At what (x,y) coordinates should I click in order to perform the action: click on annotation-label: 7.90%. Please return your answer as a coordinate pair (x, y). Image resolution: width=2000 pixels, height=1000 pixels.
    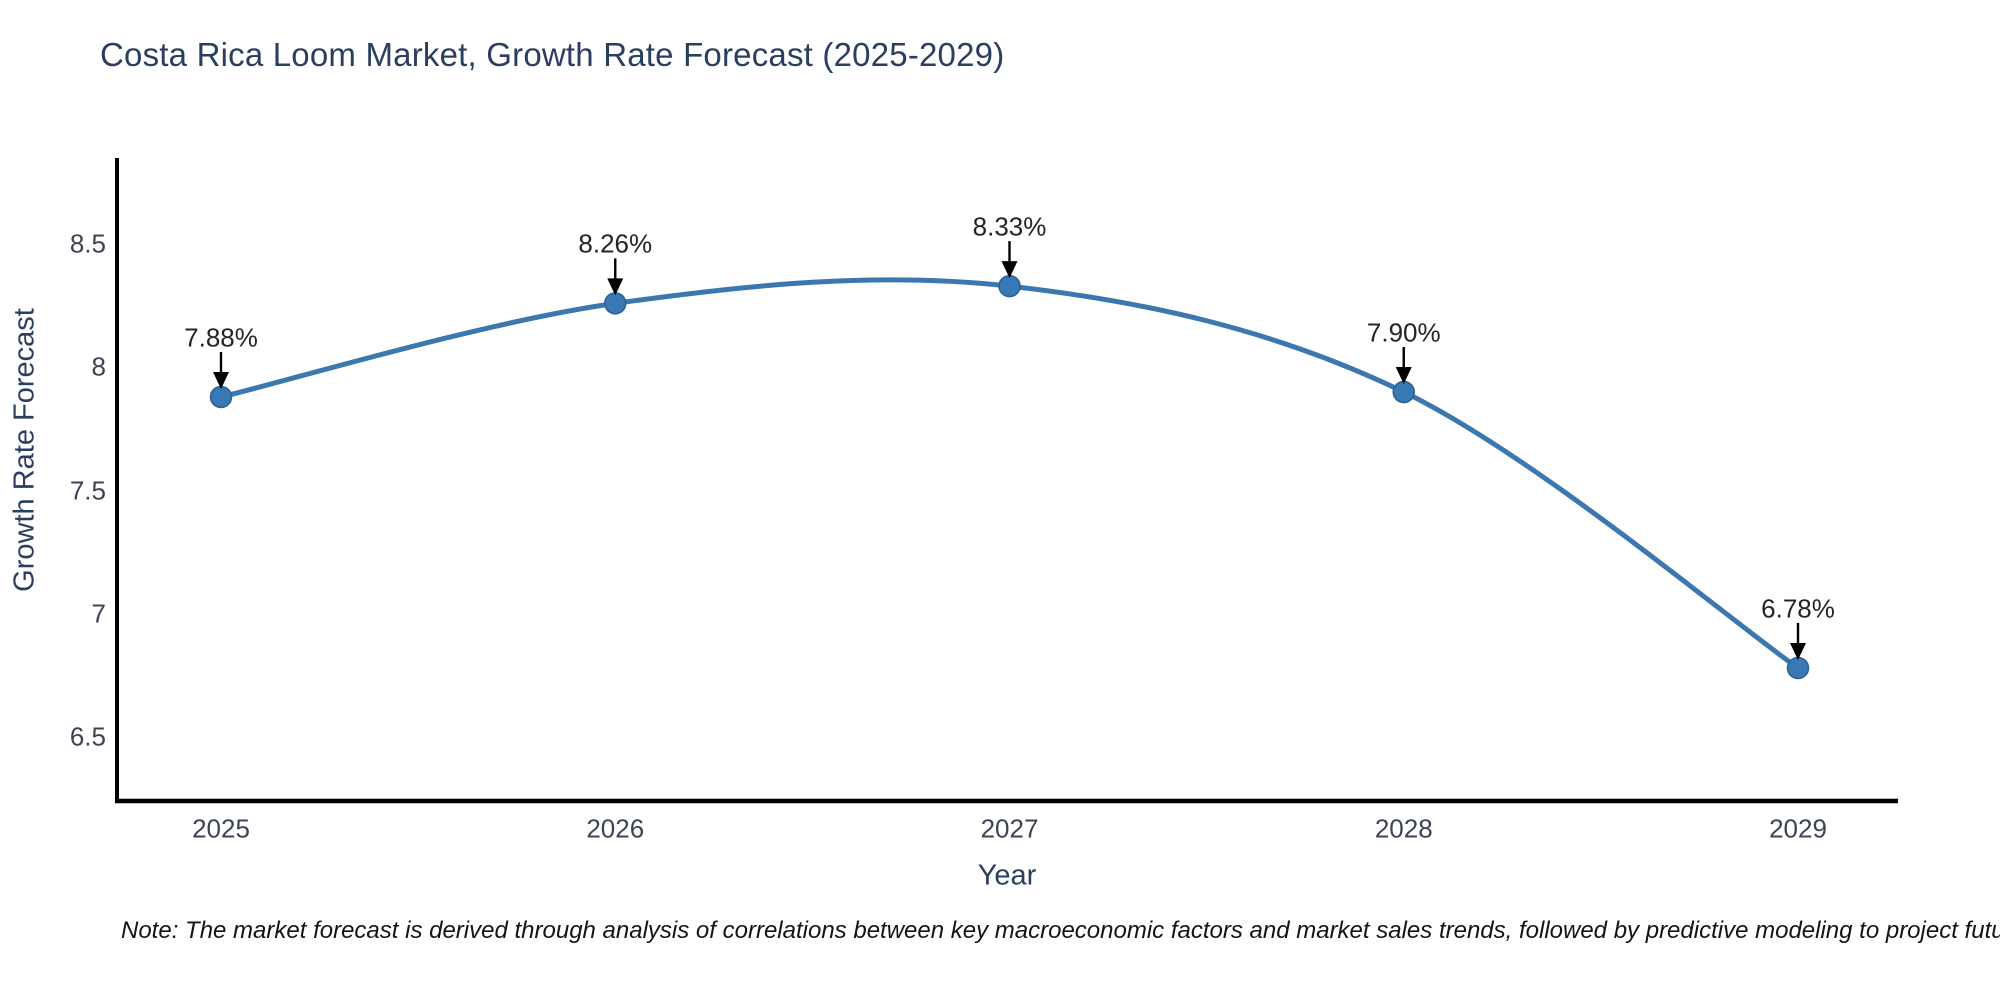
    Looking at the image, I should click on (1403, 332).